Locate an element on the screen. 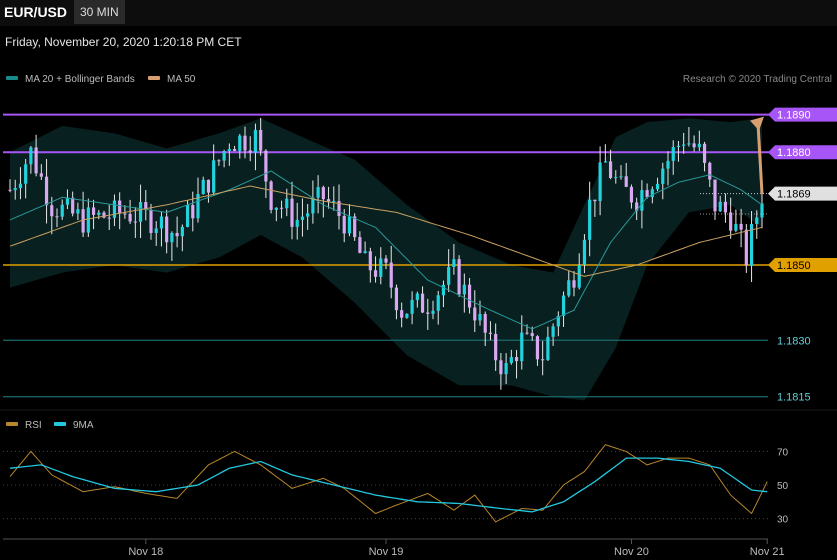 The image size is (837, 560). price-label-3: 1.1850 is located at coordinates (794, 266).